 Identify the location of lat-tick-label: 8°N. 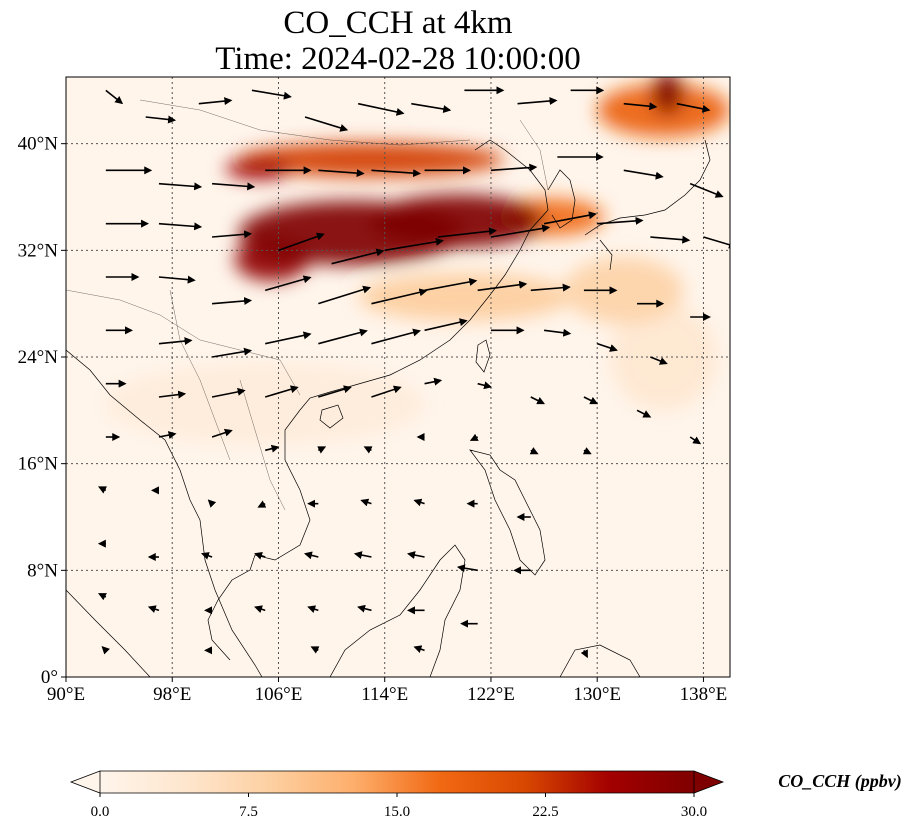
(42, 570).